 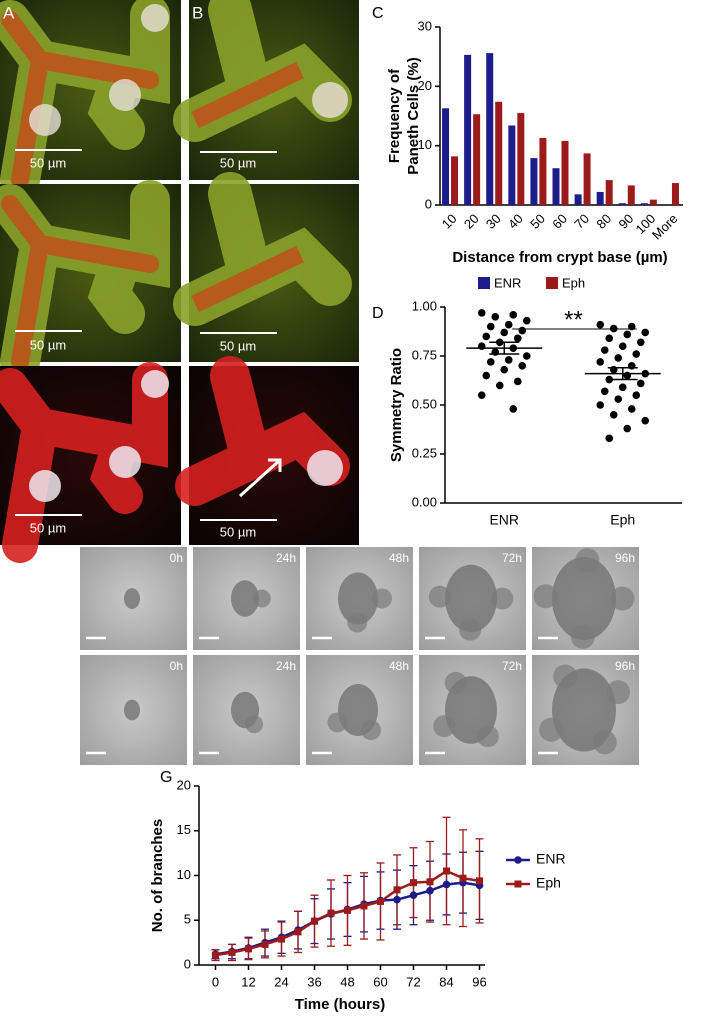 I want to click on y-tick-label: 0, so click(x=187, y=963).